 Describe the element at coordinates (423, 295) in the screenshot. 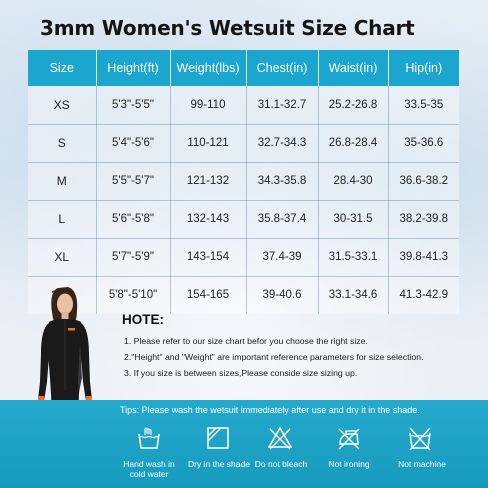

I see `cell-hip: 41.3-42.9` at that location.